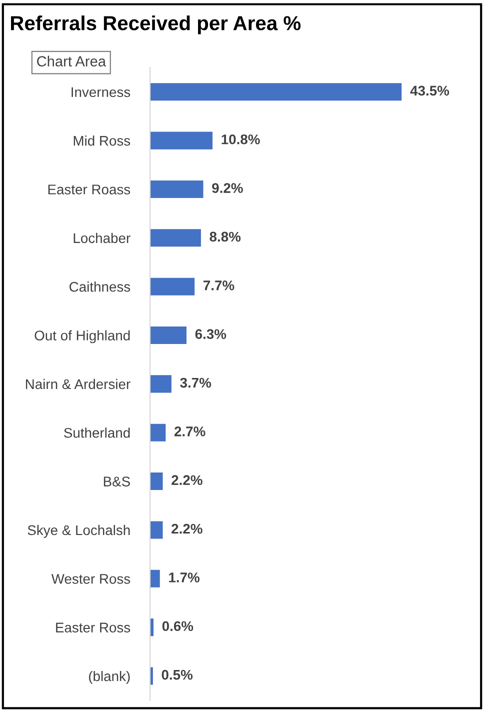 The height and width of the screenshot is (711, 484). Describe the element at coordinates (89, 189) in the screenshot. I see `y-tick-label: Easter Roass` at that location.